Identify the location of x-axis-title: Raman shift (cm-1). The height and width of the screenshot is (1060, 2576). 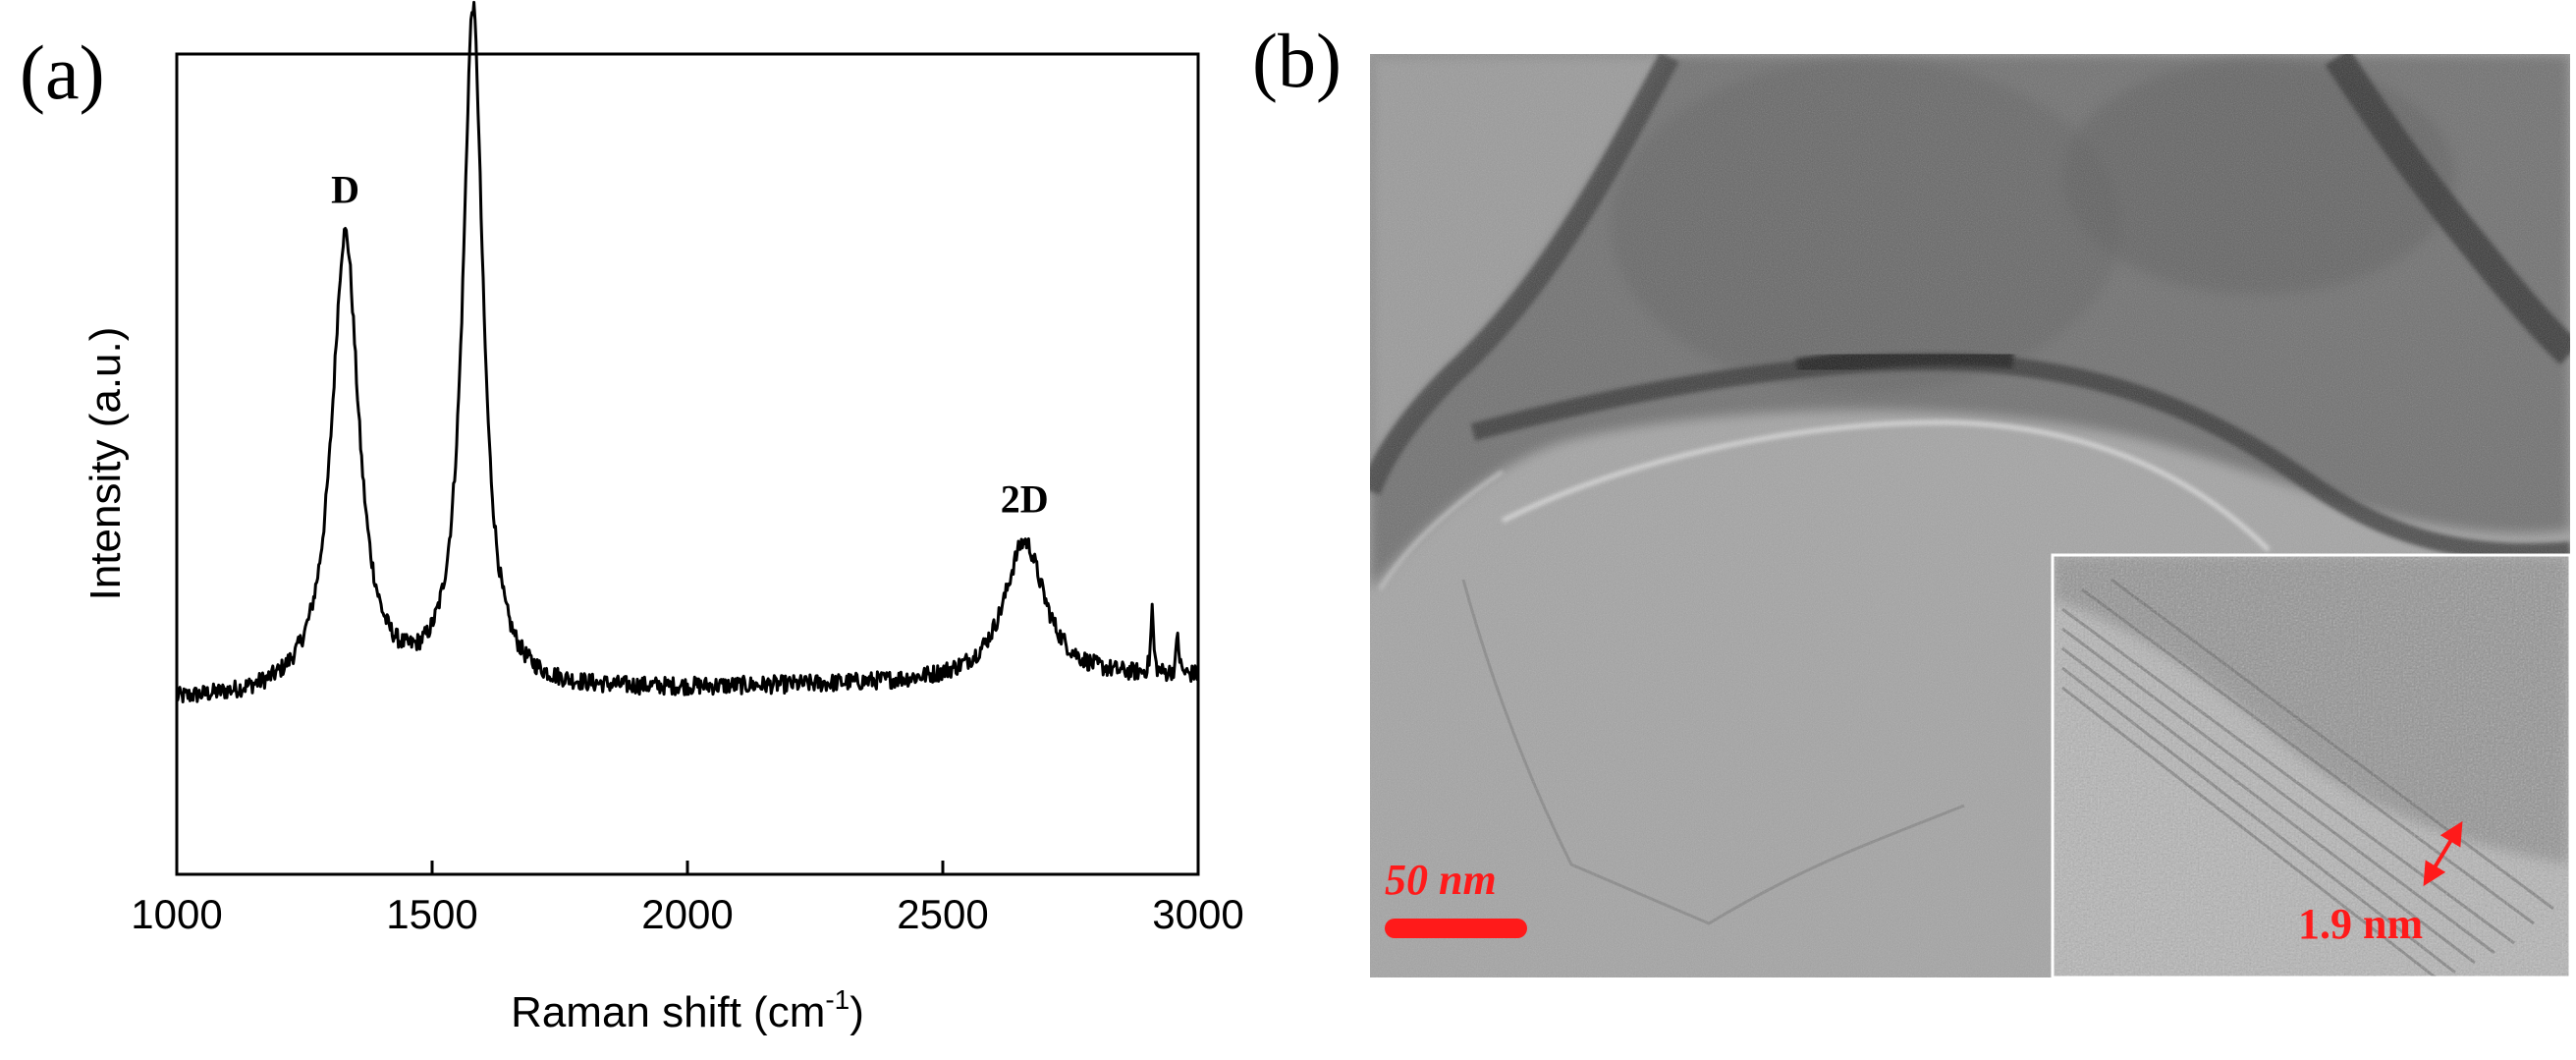
(687, 1010).